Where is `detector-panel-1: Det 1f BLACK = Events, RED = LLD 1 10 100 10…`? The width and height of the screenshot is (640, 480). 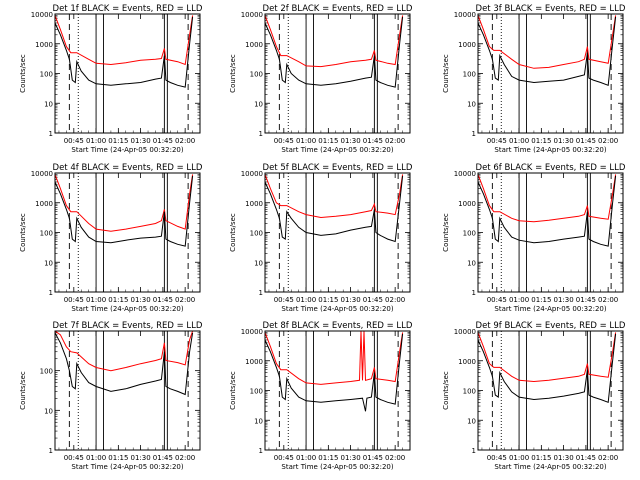 detector-panel-1: Det 1f BLACK = Events, RED = LLD 1 10 100 10… is located at coordinates (111, 79).